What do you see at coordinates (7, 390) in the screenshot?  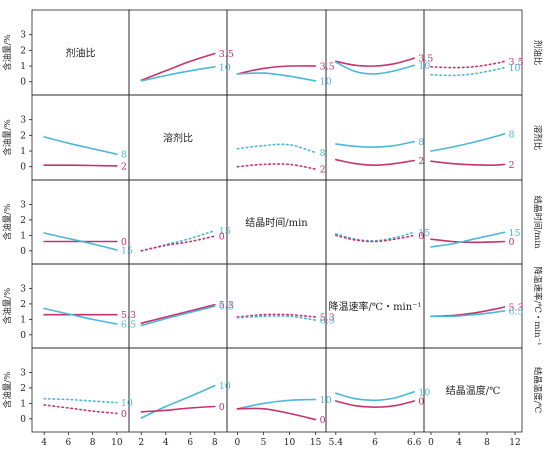 I see `row-ylabel: 含油量/%` at bounding box center [7, 390].